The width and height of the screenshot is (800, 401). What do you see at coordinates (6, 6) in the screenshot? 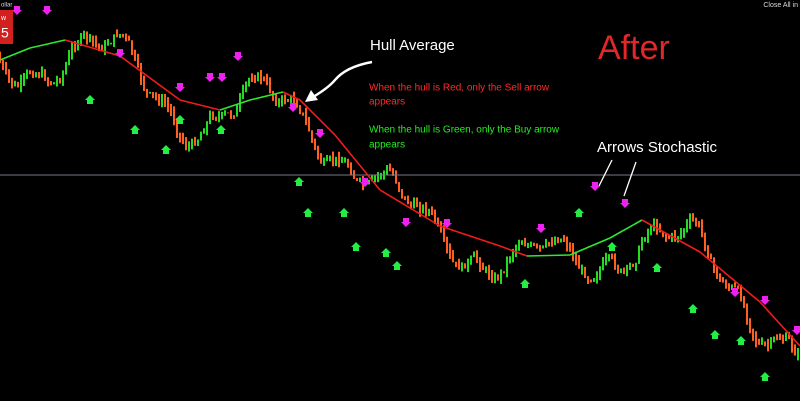
I see `symbol-label: ollar` at bounding box center [6, 6].